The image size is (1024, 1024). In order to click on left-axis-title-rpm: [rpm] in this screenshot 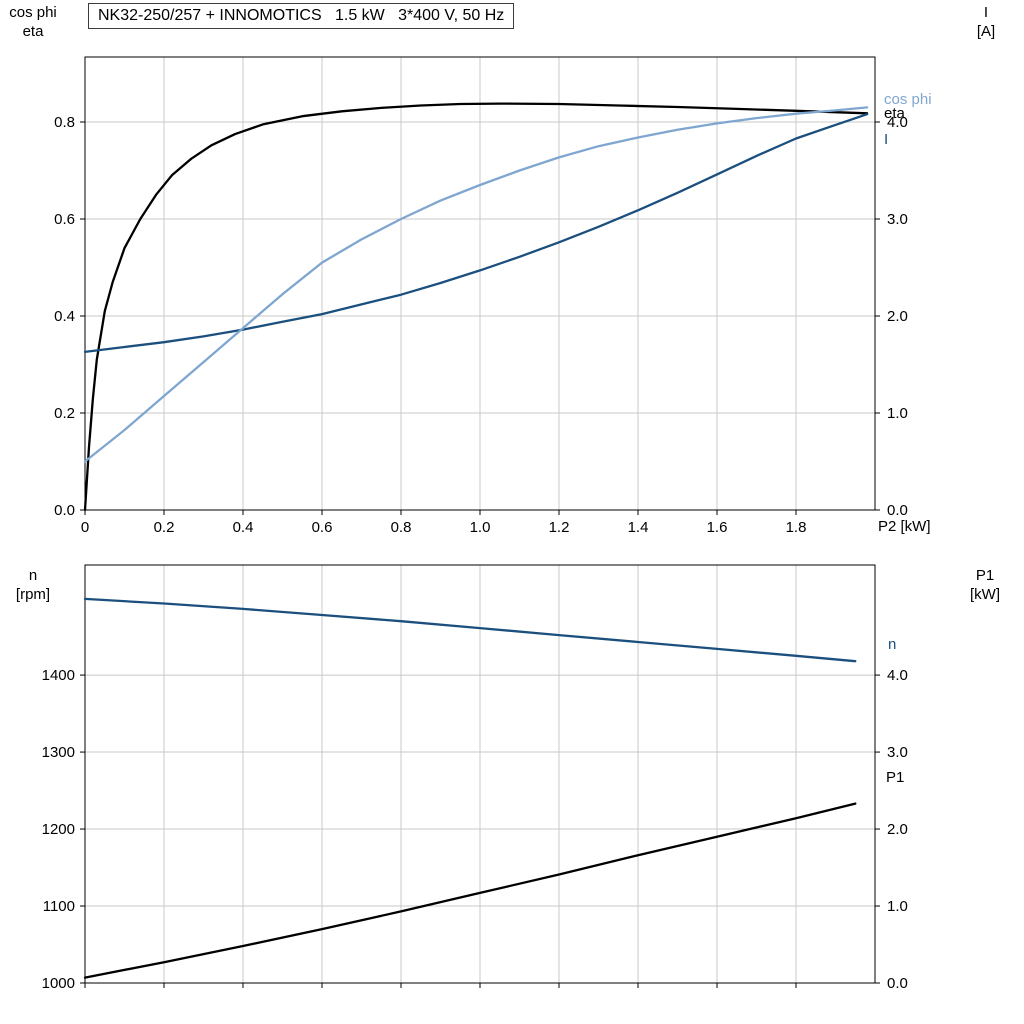, I will do `click(33, 594)`.